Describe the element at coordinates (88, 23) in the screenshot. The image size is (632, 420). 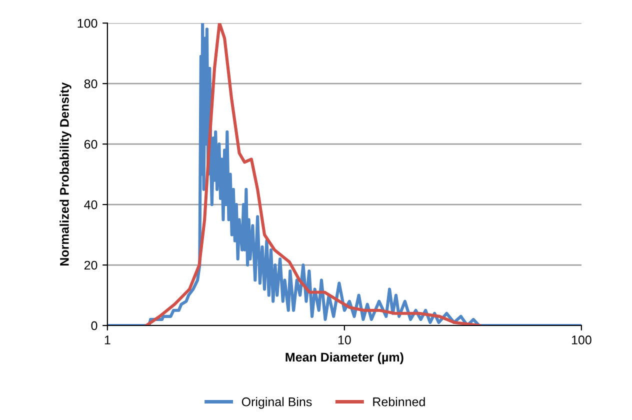
I see `y-tick-label: 100` at that location.